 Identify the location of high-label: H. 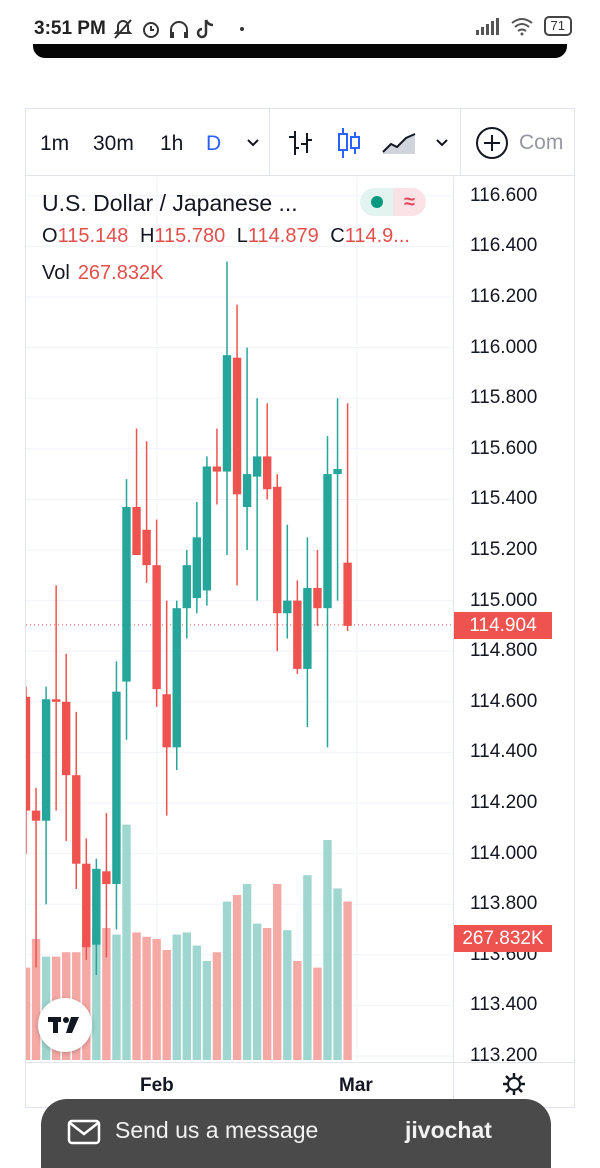
(147, 236).